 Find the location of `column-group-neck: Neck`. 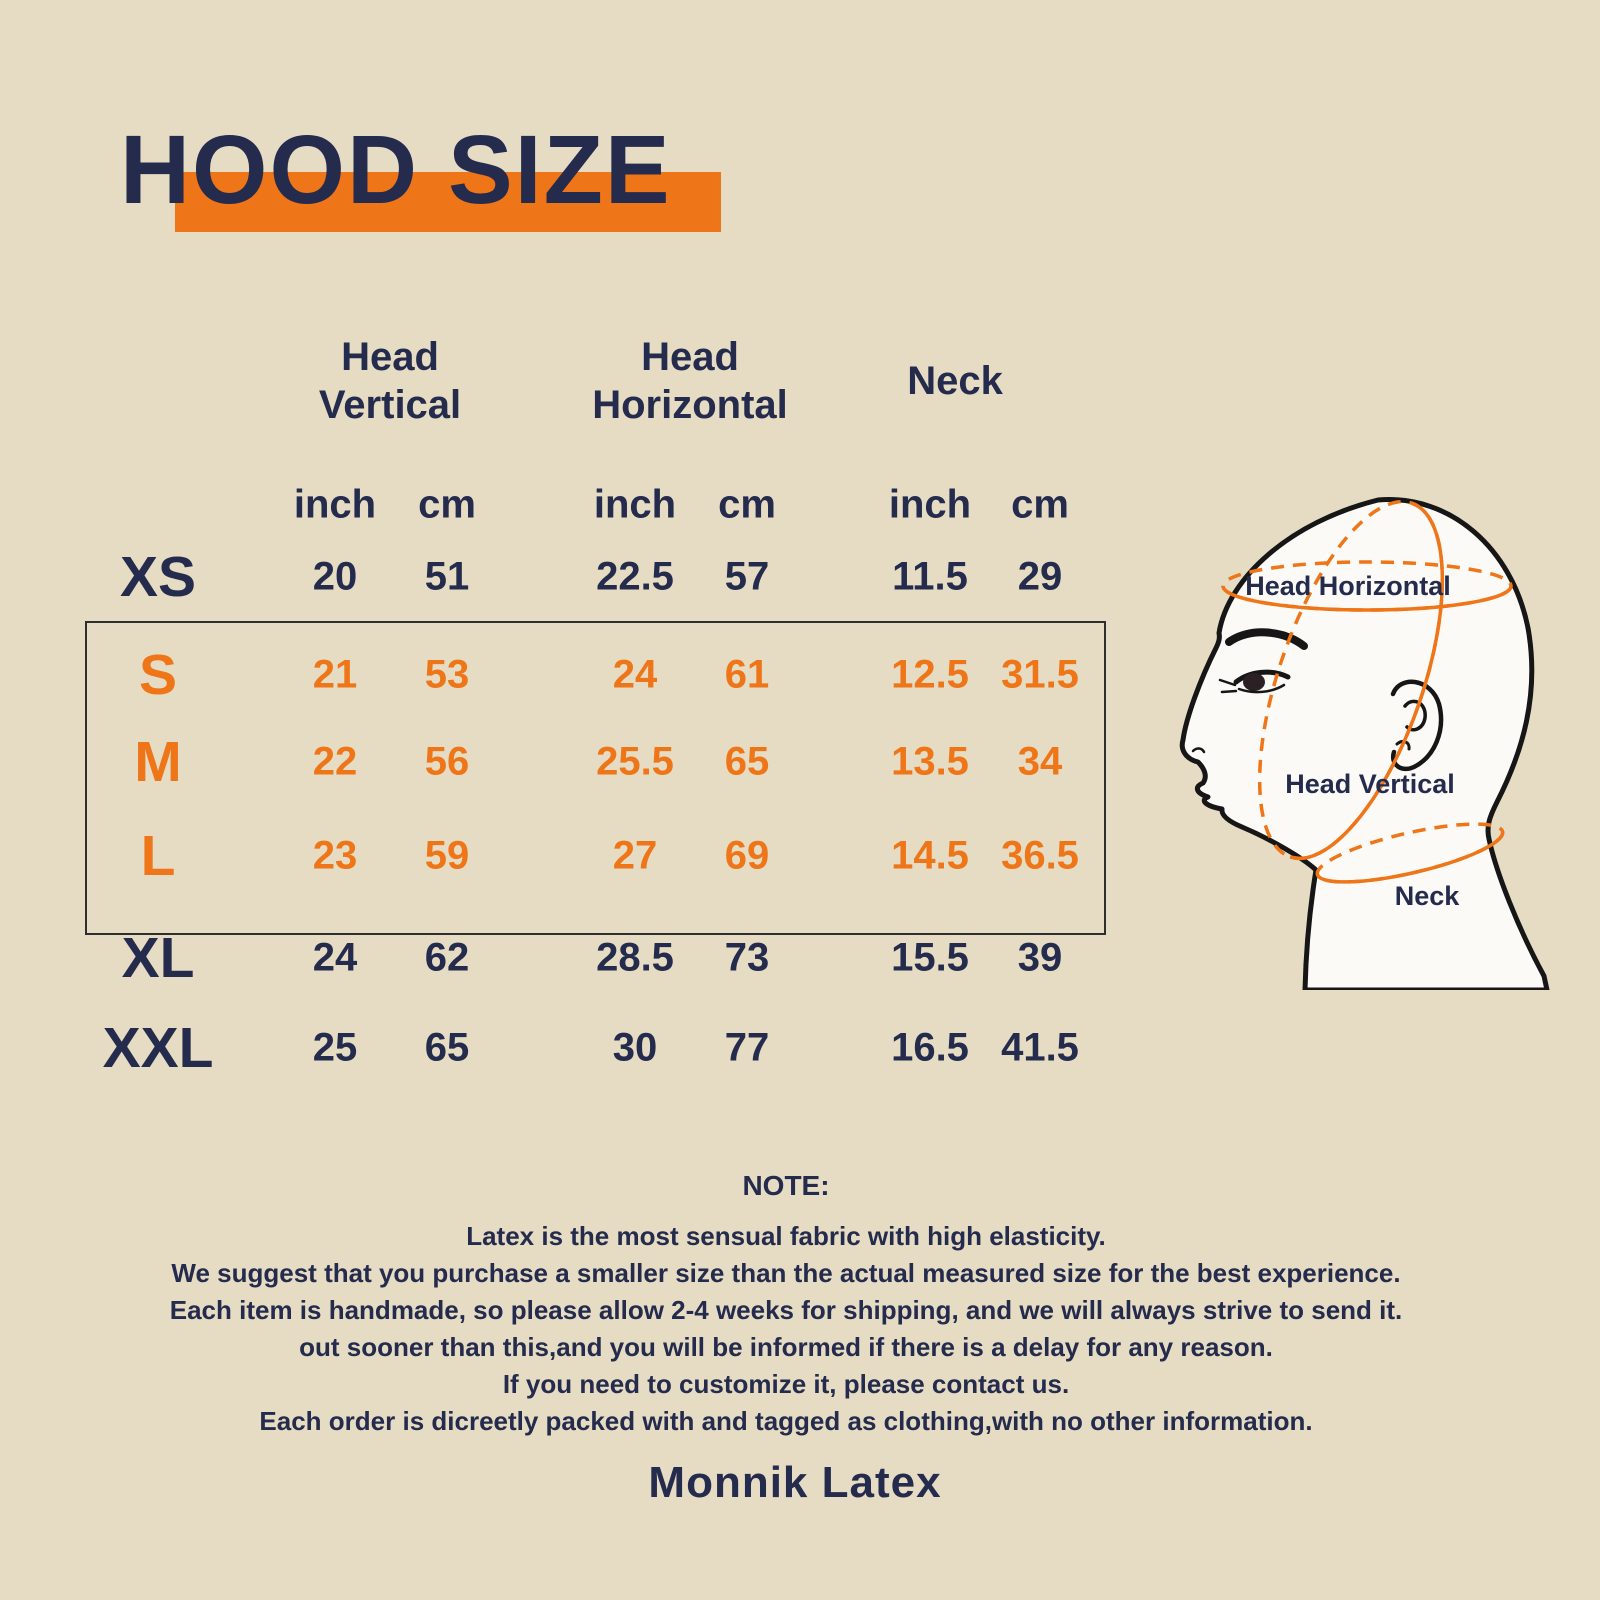

column-group-neck: Neck is located at coordinates (955, 381).